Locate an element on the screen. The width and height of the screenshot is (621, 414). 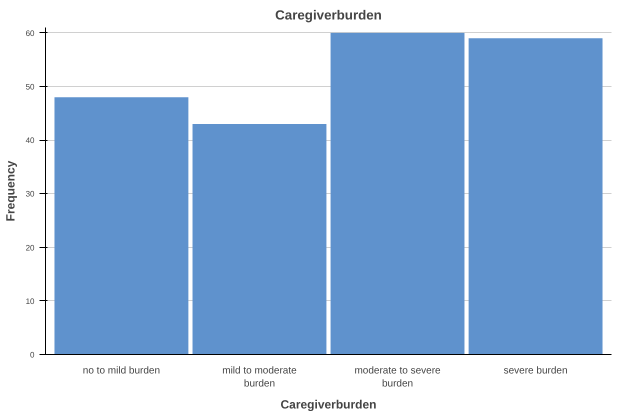
y-tick-label: 30 is located at coordinates (31, 194).